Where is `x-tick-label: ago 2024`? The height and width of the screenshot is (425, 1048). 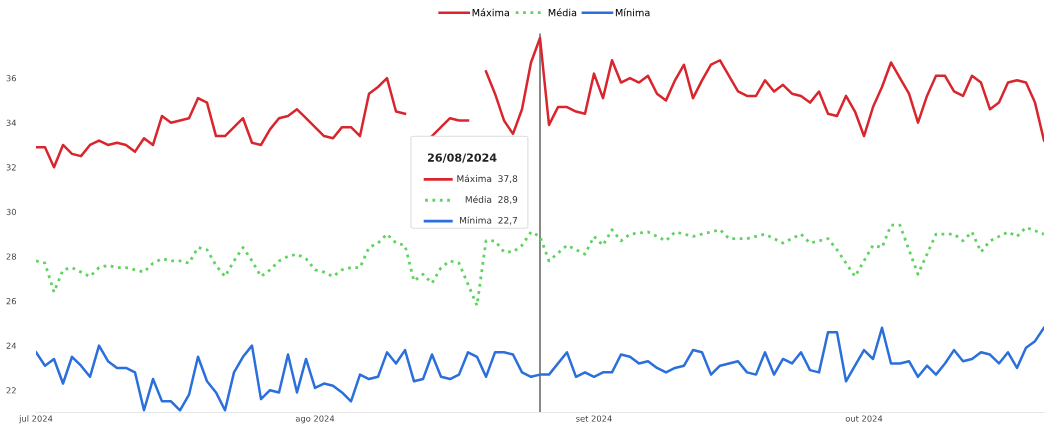
x-tick-label: ago 2024 is located at coordinates (315, 419).